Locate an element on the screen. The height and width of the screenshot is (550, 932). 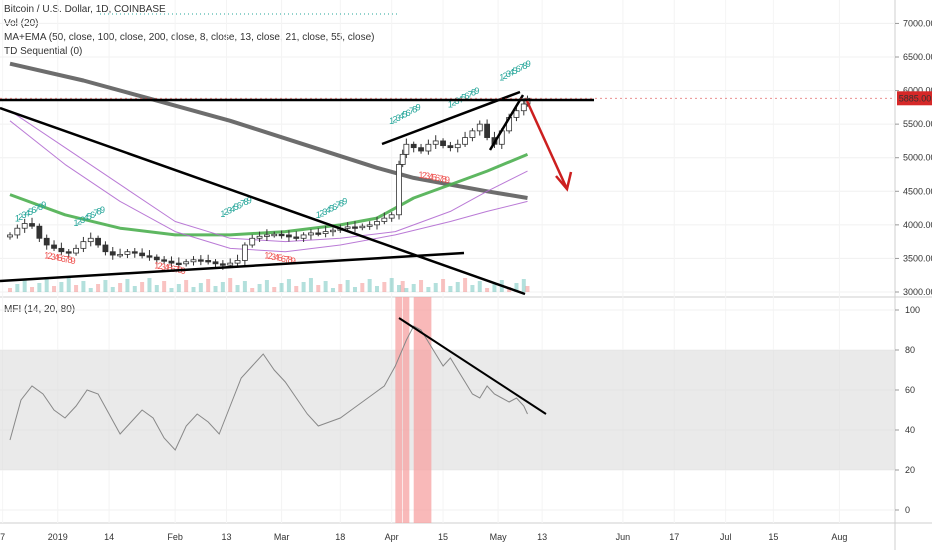
time-tick-label: 7 is located at coordinates (2, 537).